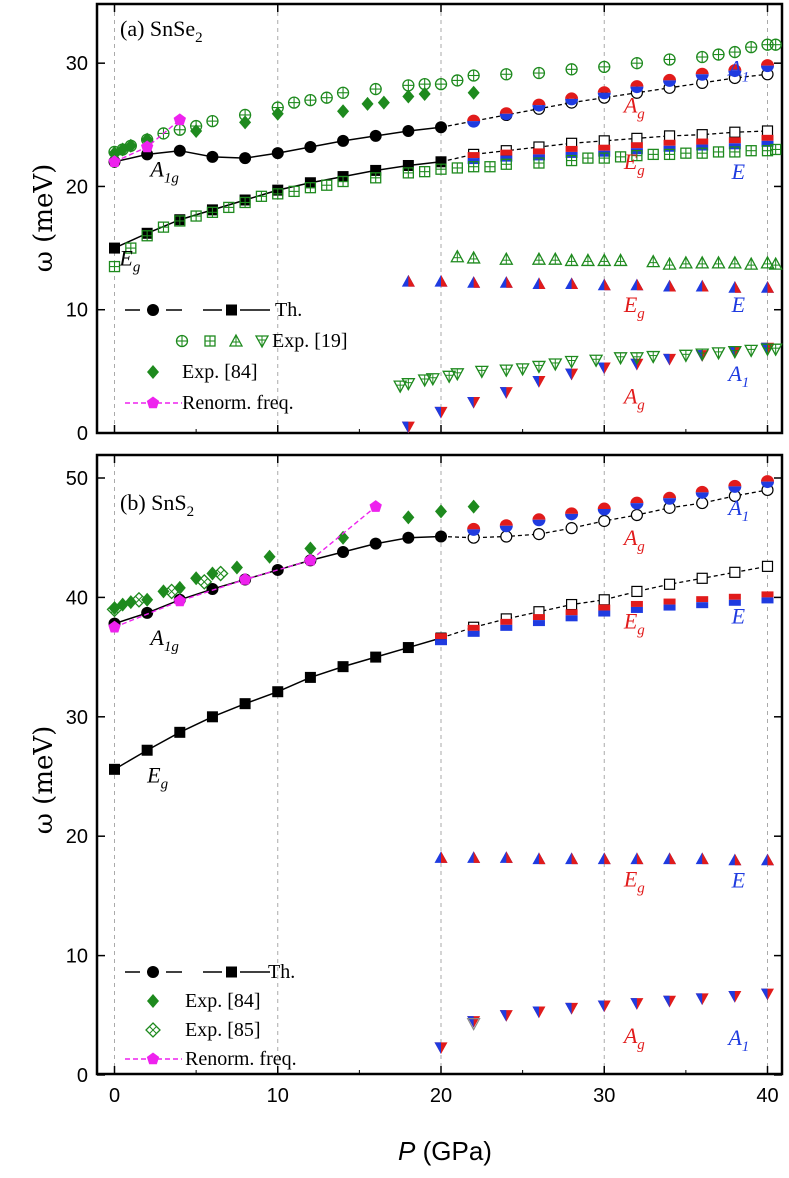  What do you see at coordinates (738, 304) in the screenshot?
I see `mode-label-7: E` at bounding box center [738, 304].